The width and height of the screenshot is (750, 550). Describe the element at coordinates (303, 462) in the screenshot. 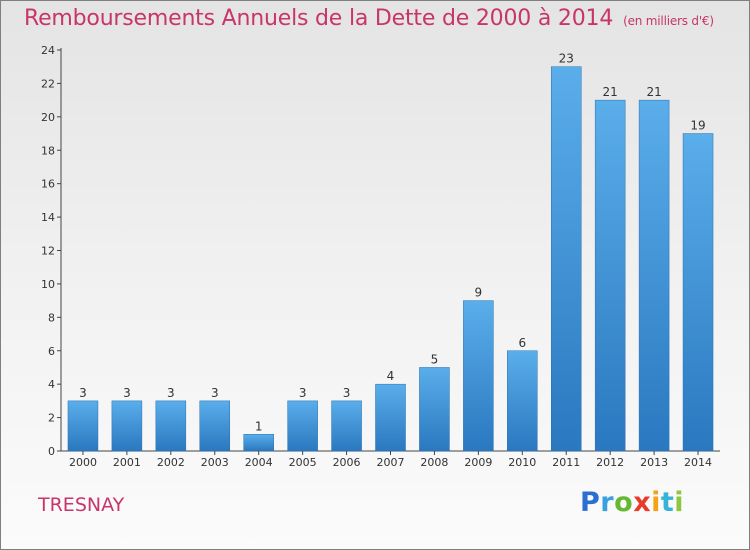

I see `x-tick-label: 2005` at that location.